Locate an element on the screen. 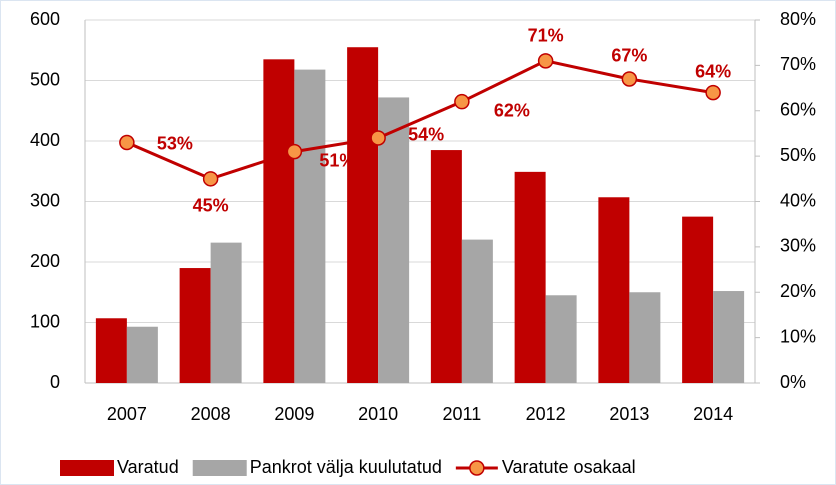 Image resolution: width=836 pixels, height=485 pixels. y-tick-label: 200 is located at coordinates (45, 261).